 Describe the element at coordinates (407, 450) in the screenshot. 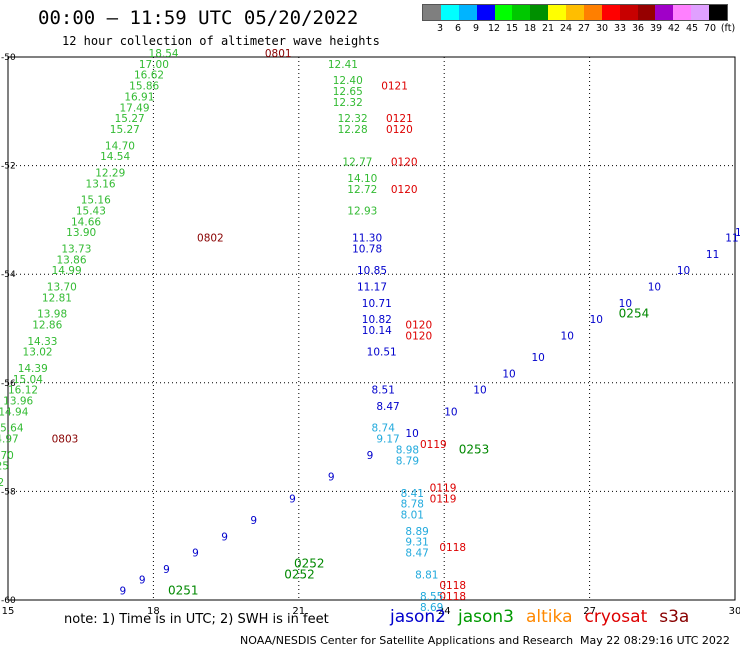

I see `observation-altika: 8.98` at that location.